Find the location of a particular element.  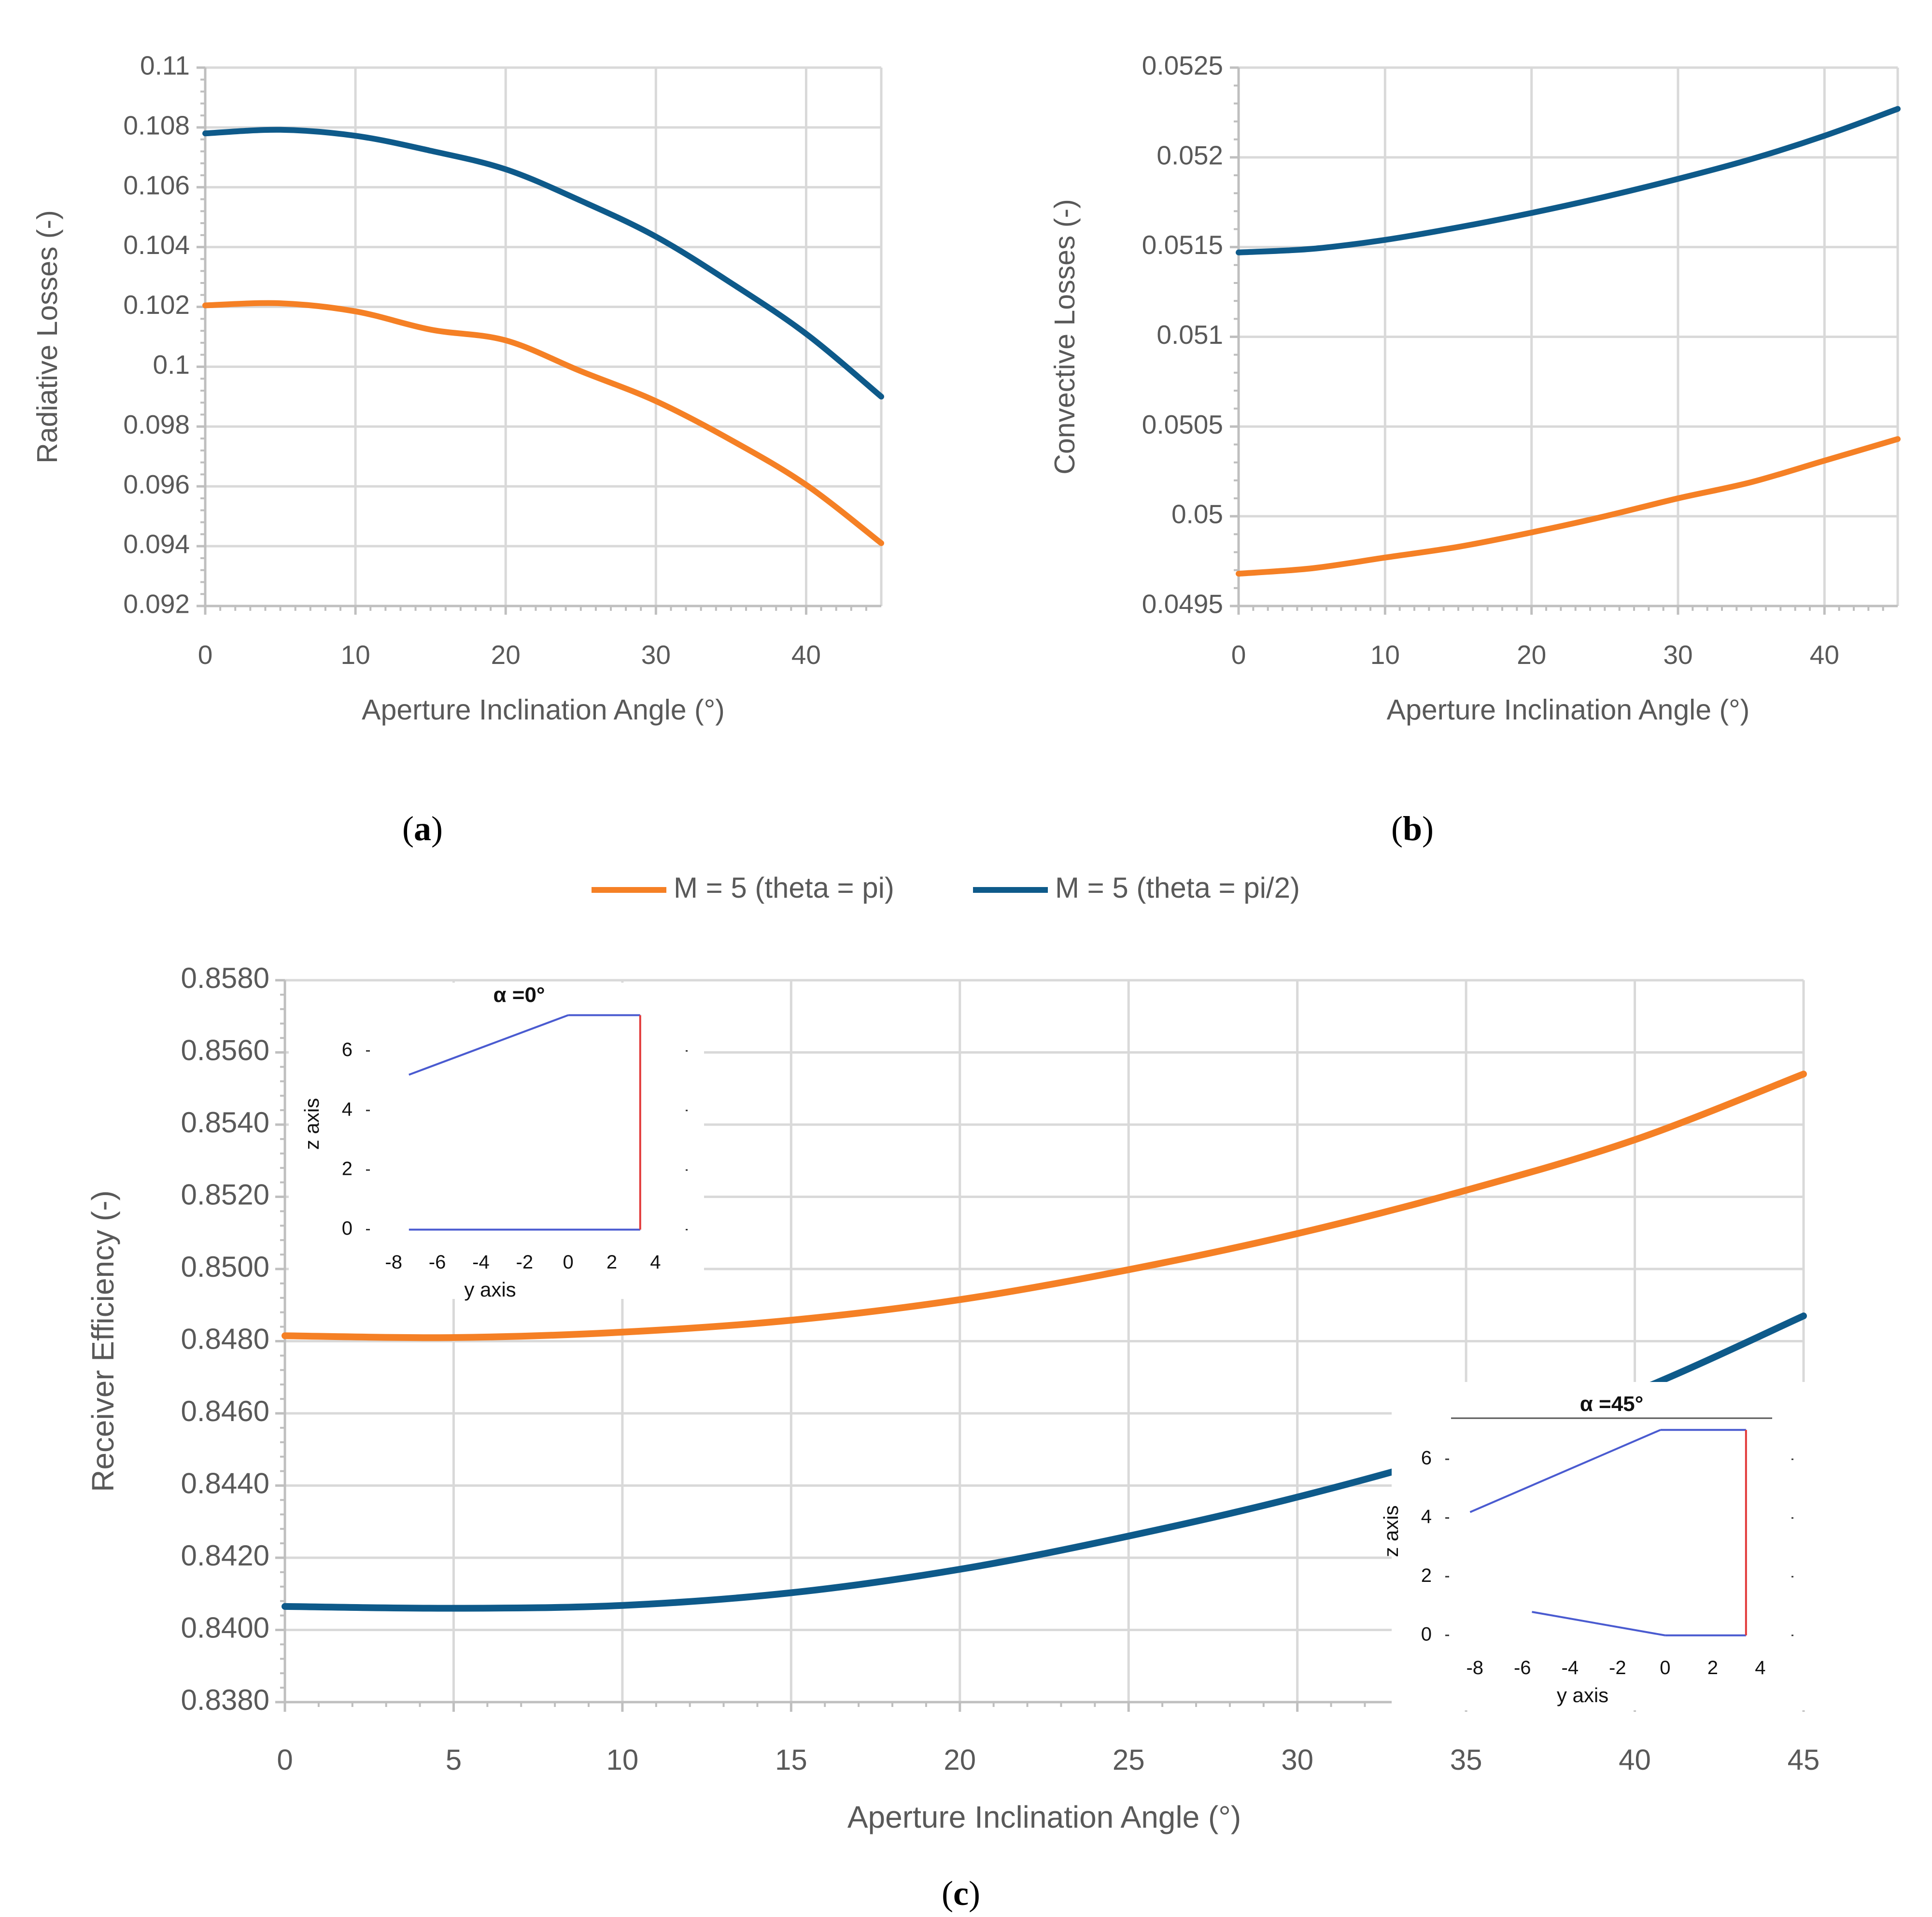

inset-title: α =0° is located at coordinates (519, 995).